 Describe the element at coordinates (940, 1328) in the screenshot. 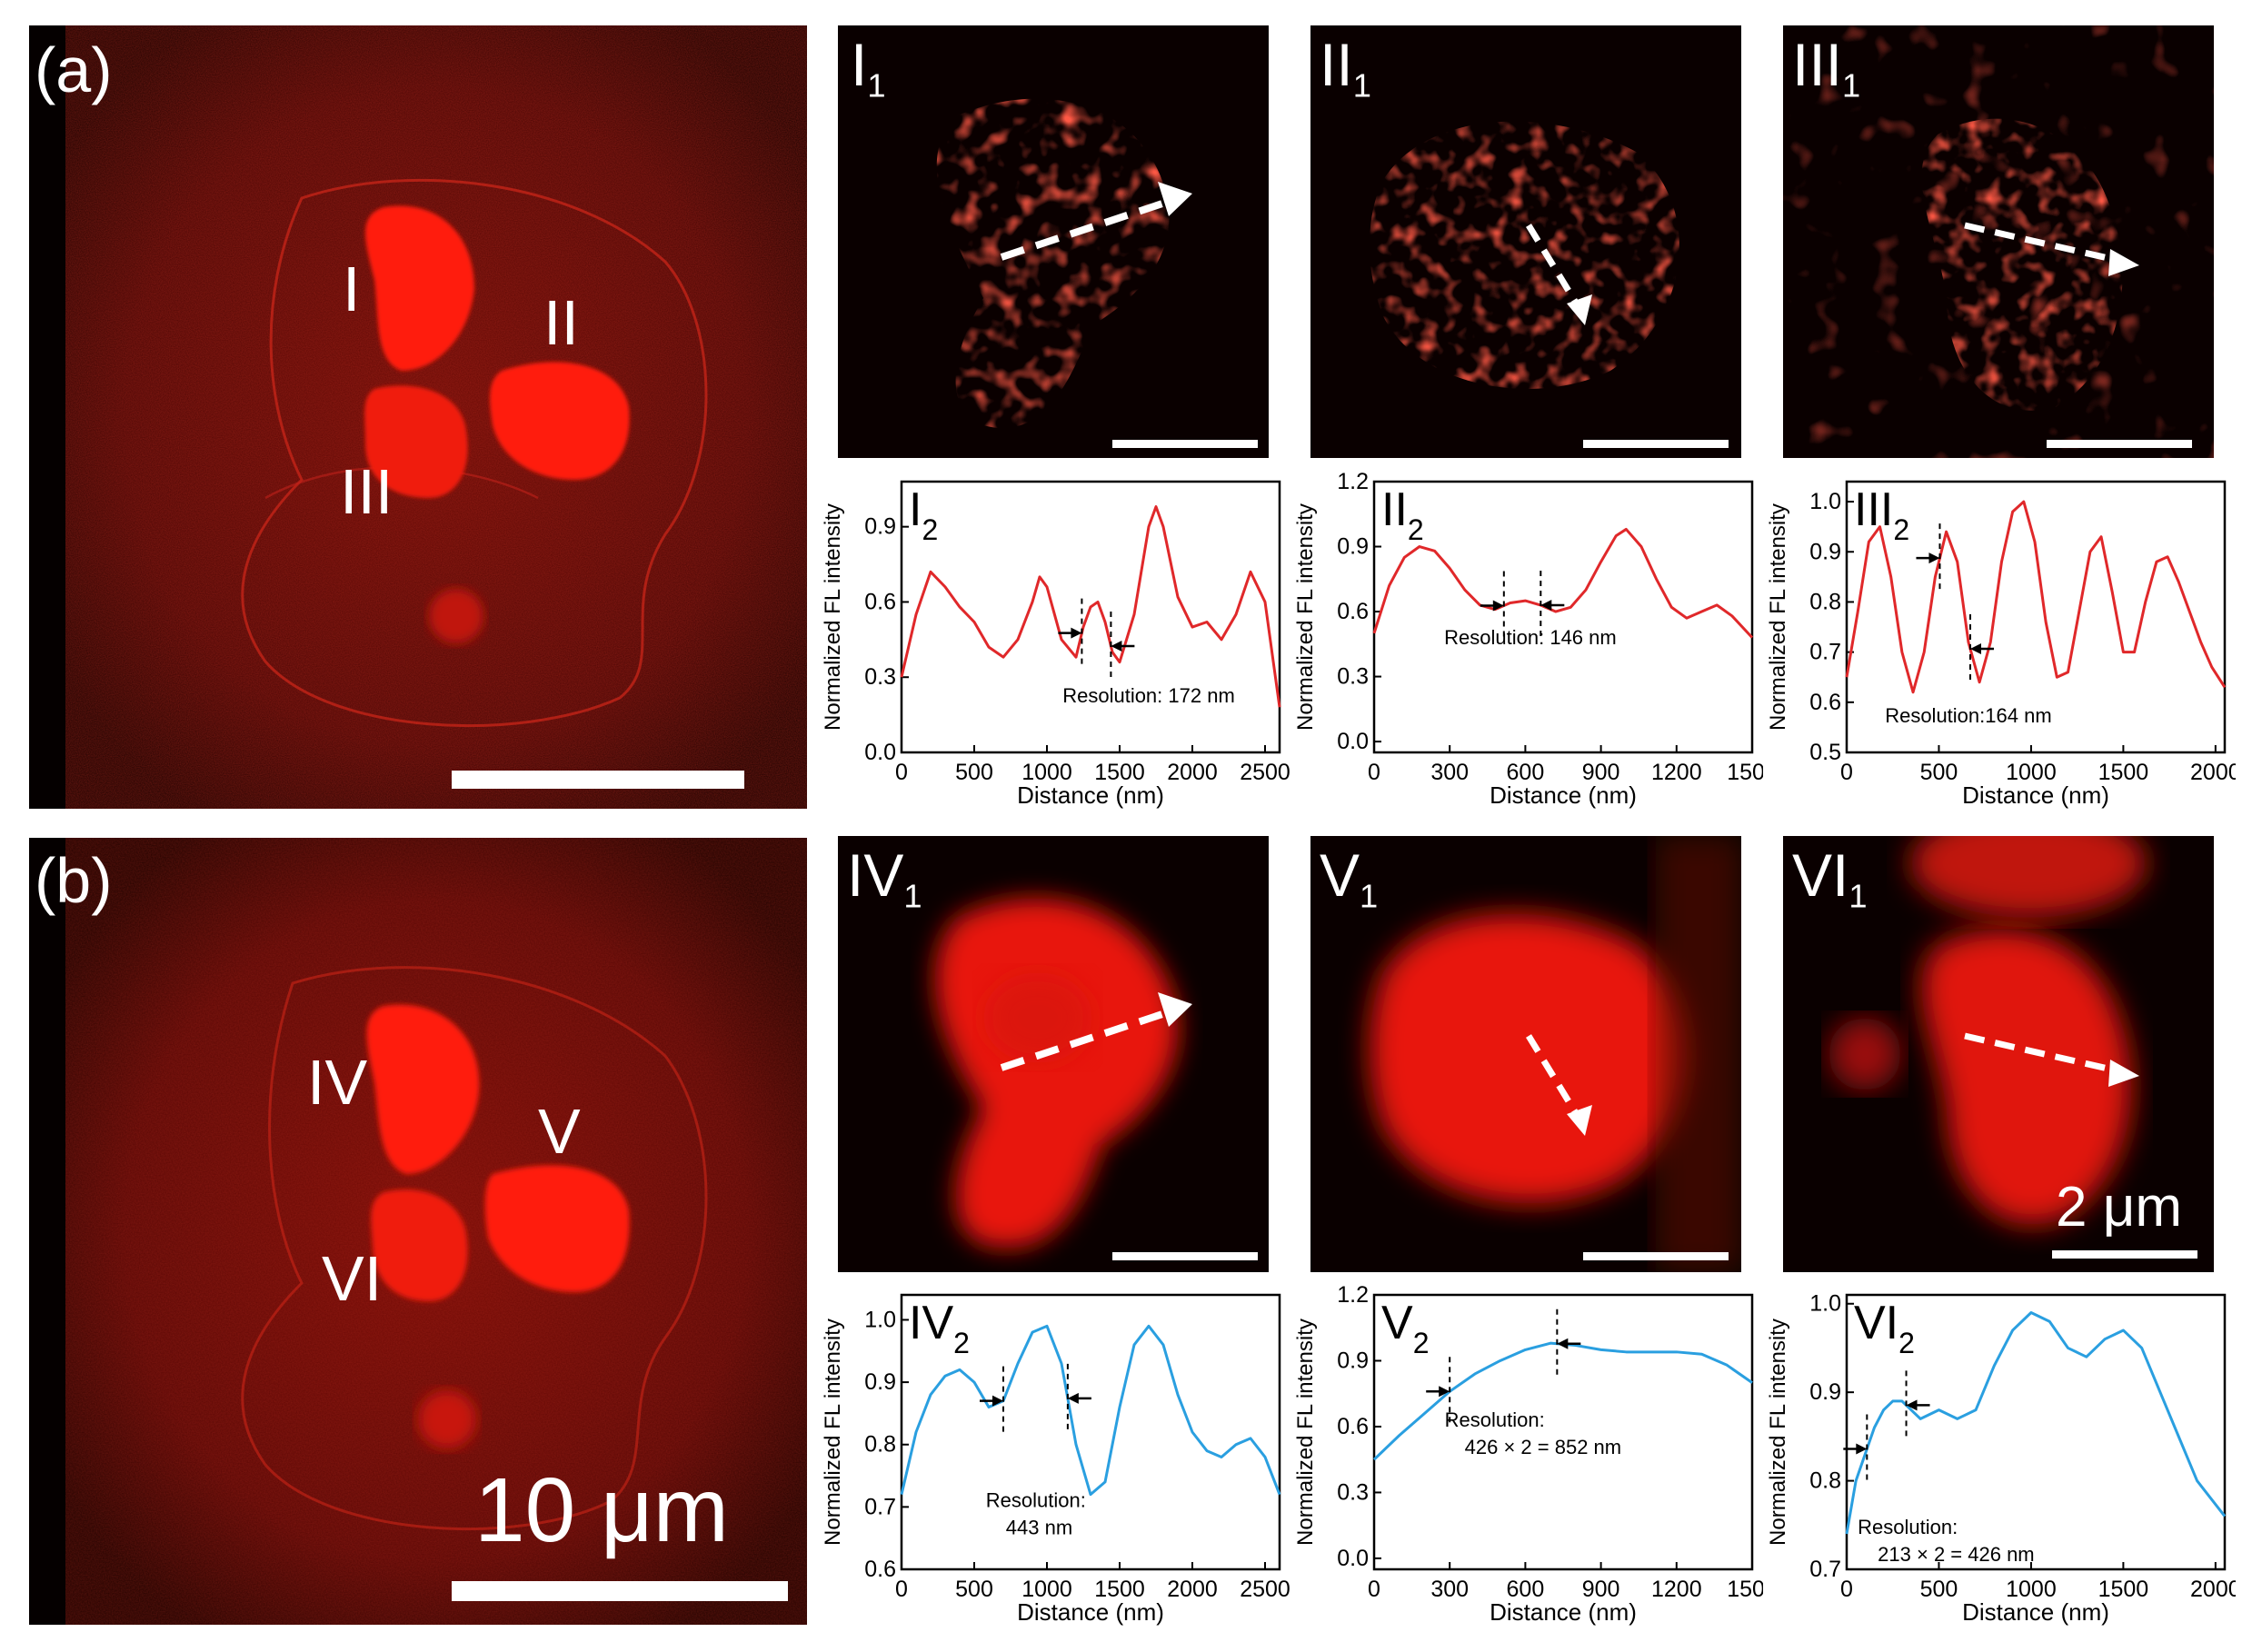

I see `subplot-label: IV2` at that location.